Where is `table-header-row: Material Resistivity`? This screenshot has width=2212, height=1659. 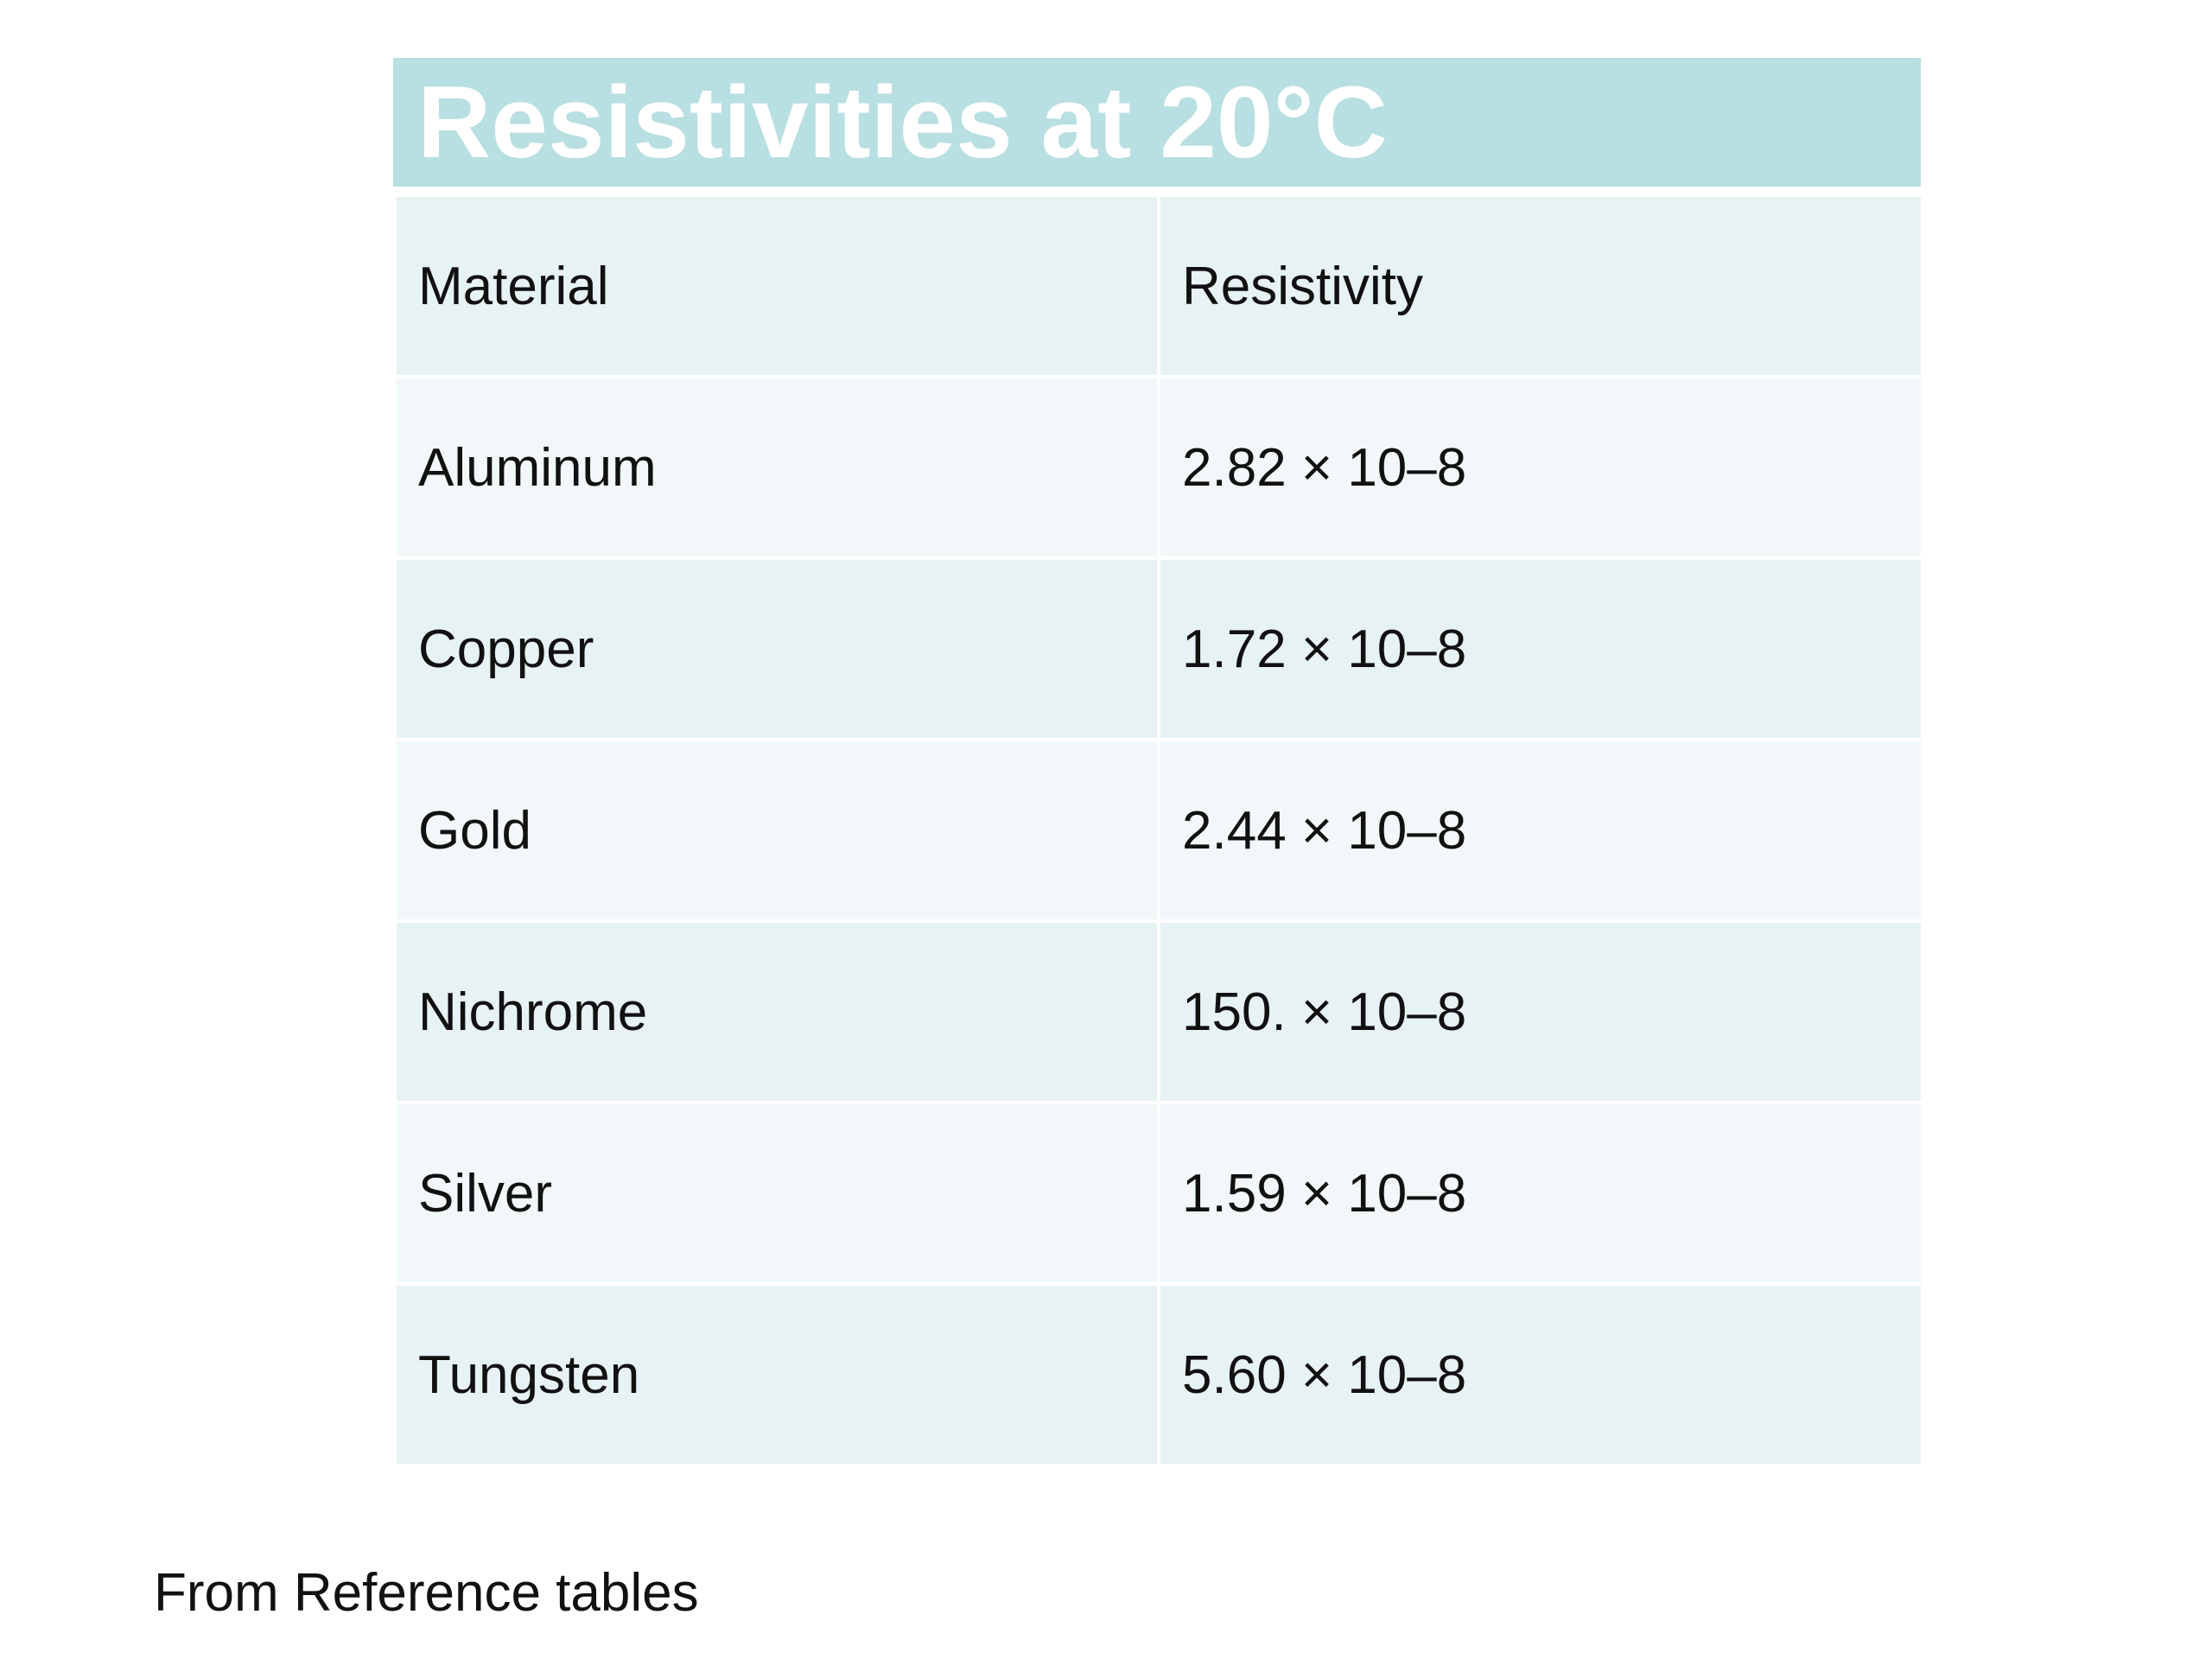
table-header-row: Material Resistivity is located at coordinates (1158, 286).